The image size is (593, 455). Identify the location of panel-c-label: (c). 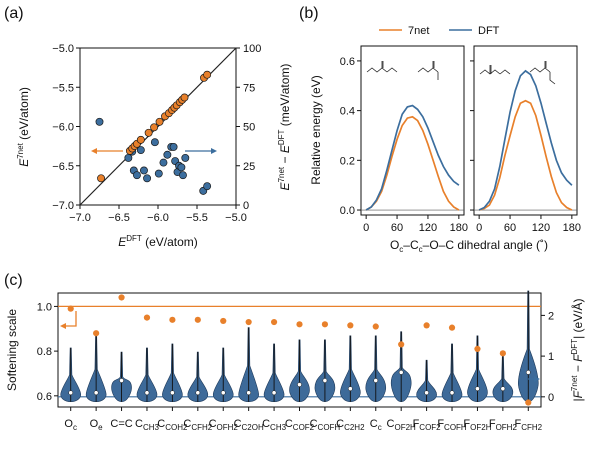
(13, 280).